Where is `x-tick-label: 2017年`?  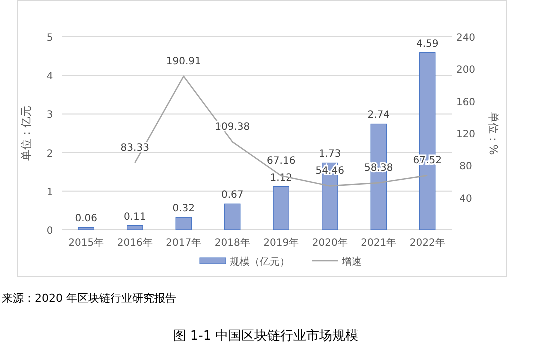 x-tick-label: 2017年 is located at coordinates (184, 243).